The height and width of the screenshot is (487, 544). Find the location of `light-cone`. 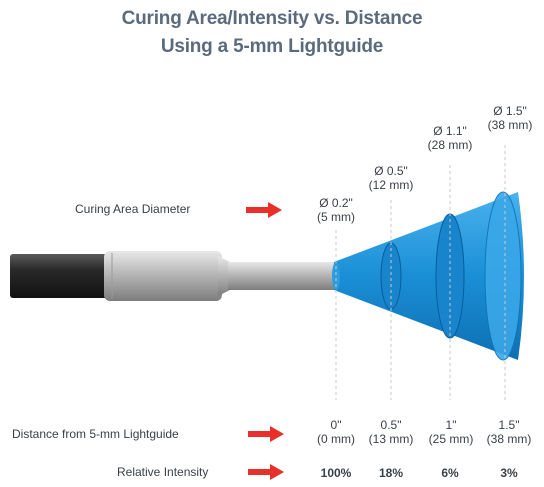

light-cone is located at coordinates (429, 276).